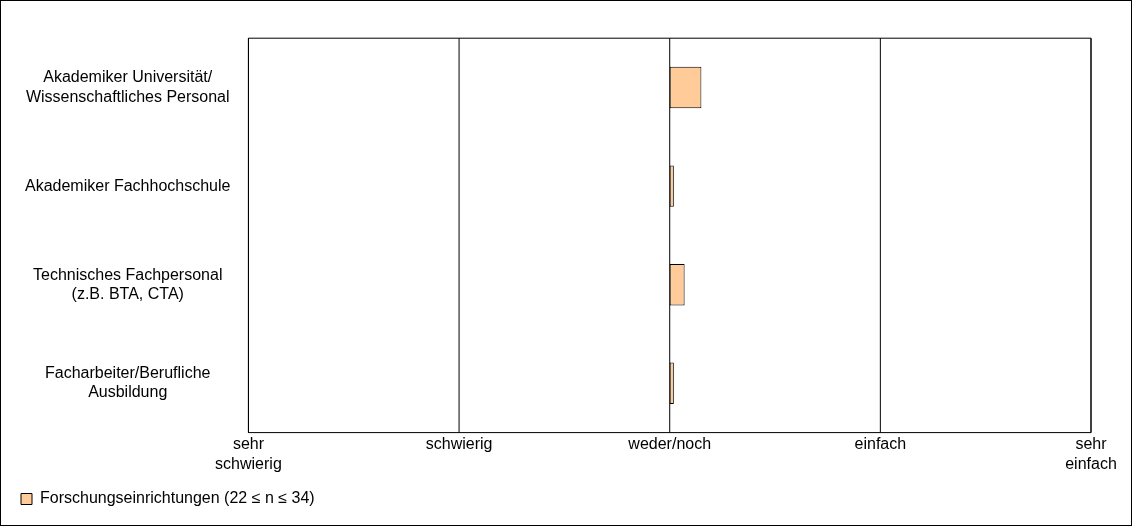 This screenshot has width=1132, height=526. Describe the element at coordinates (128, 283) in the screenshot. I see `y-tick-label: Technisches Fachpersonal (z.B. BTA, CTA)` at that location.